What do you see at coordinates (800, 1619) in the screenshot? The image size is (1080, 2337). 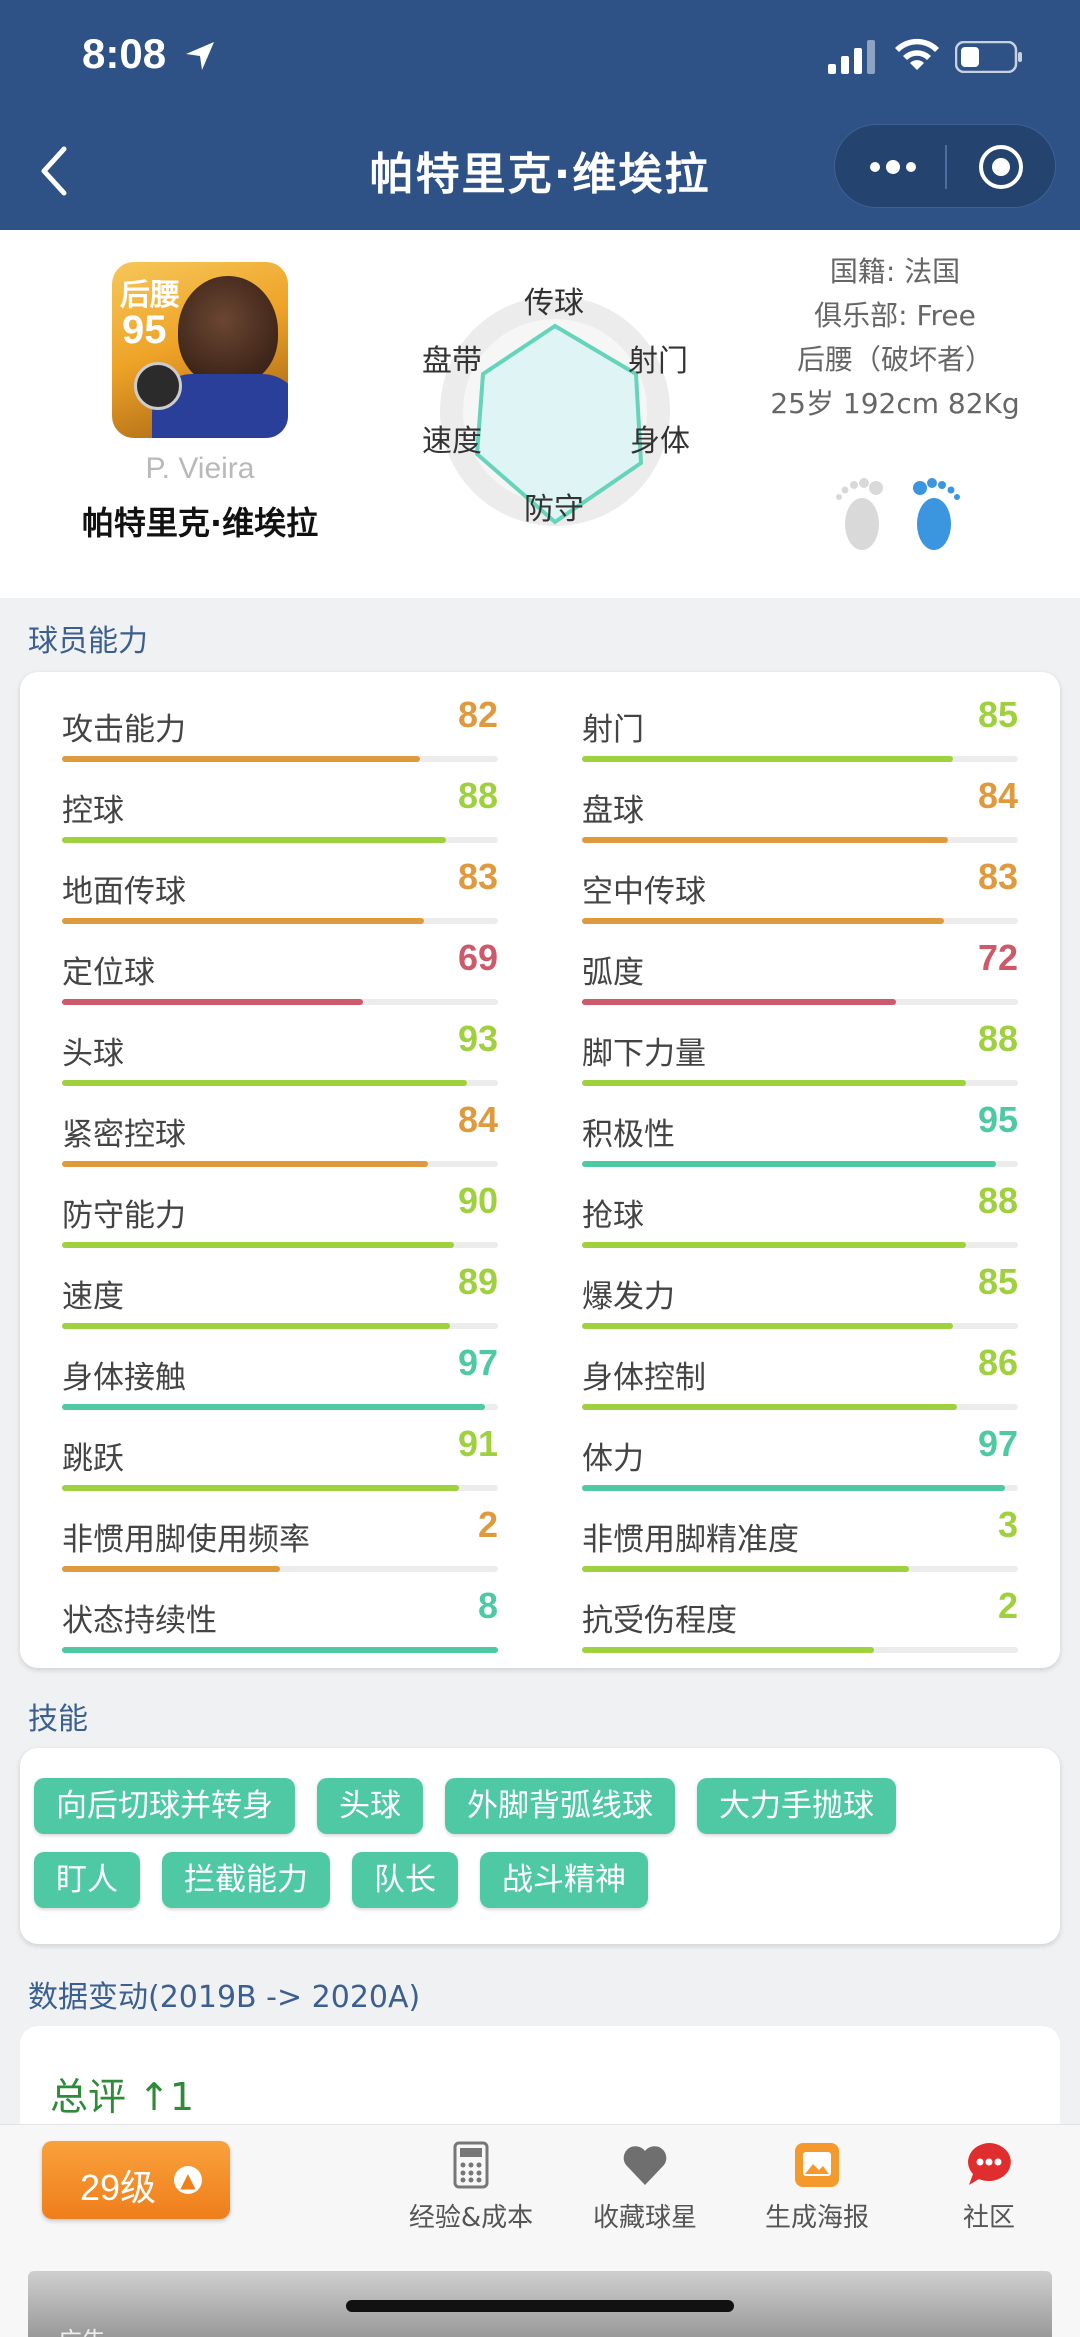 I see `stat-row: 抗受伤程度 2` at bounding box center [800, 1619].